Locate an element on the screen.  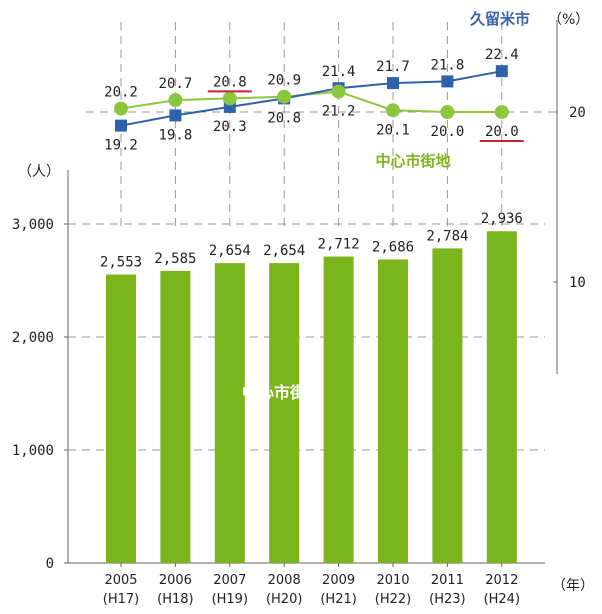
right-tick-label: 10 is located at coordinates (577, 283).